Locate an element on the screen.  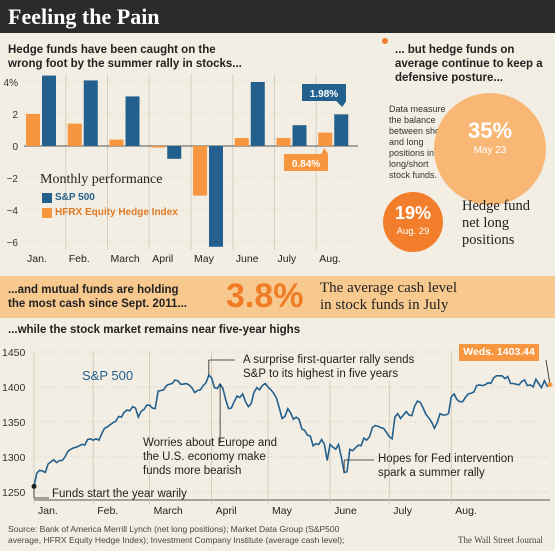
circle-35-value: 35% is located at coordinates (490, 130).